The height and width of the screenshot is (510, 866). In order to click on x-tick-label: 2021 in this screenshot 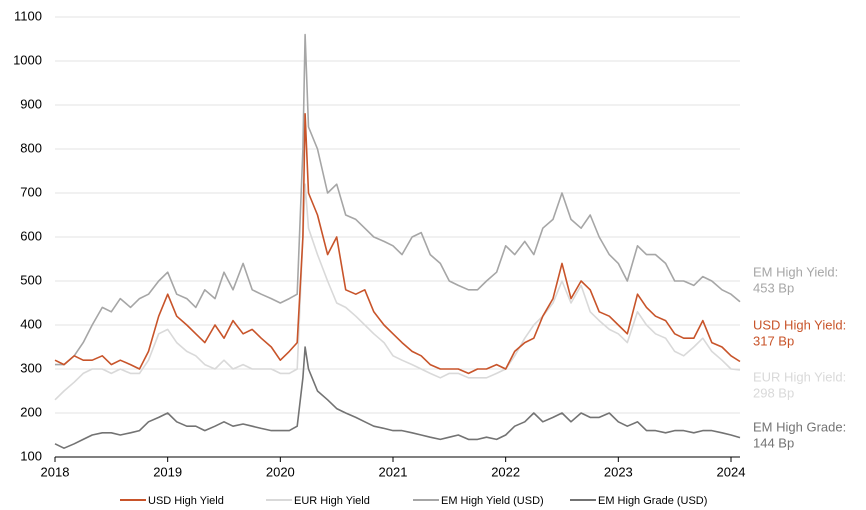, I will do `click(393, 471)`.